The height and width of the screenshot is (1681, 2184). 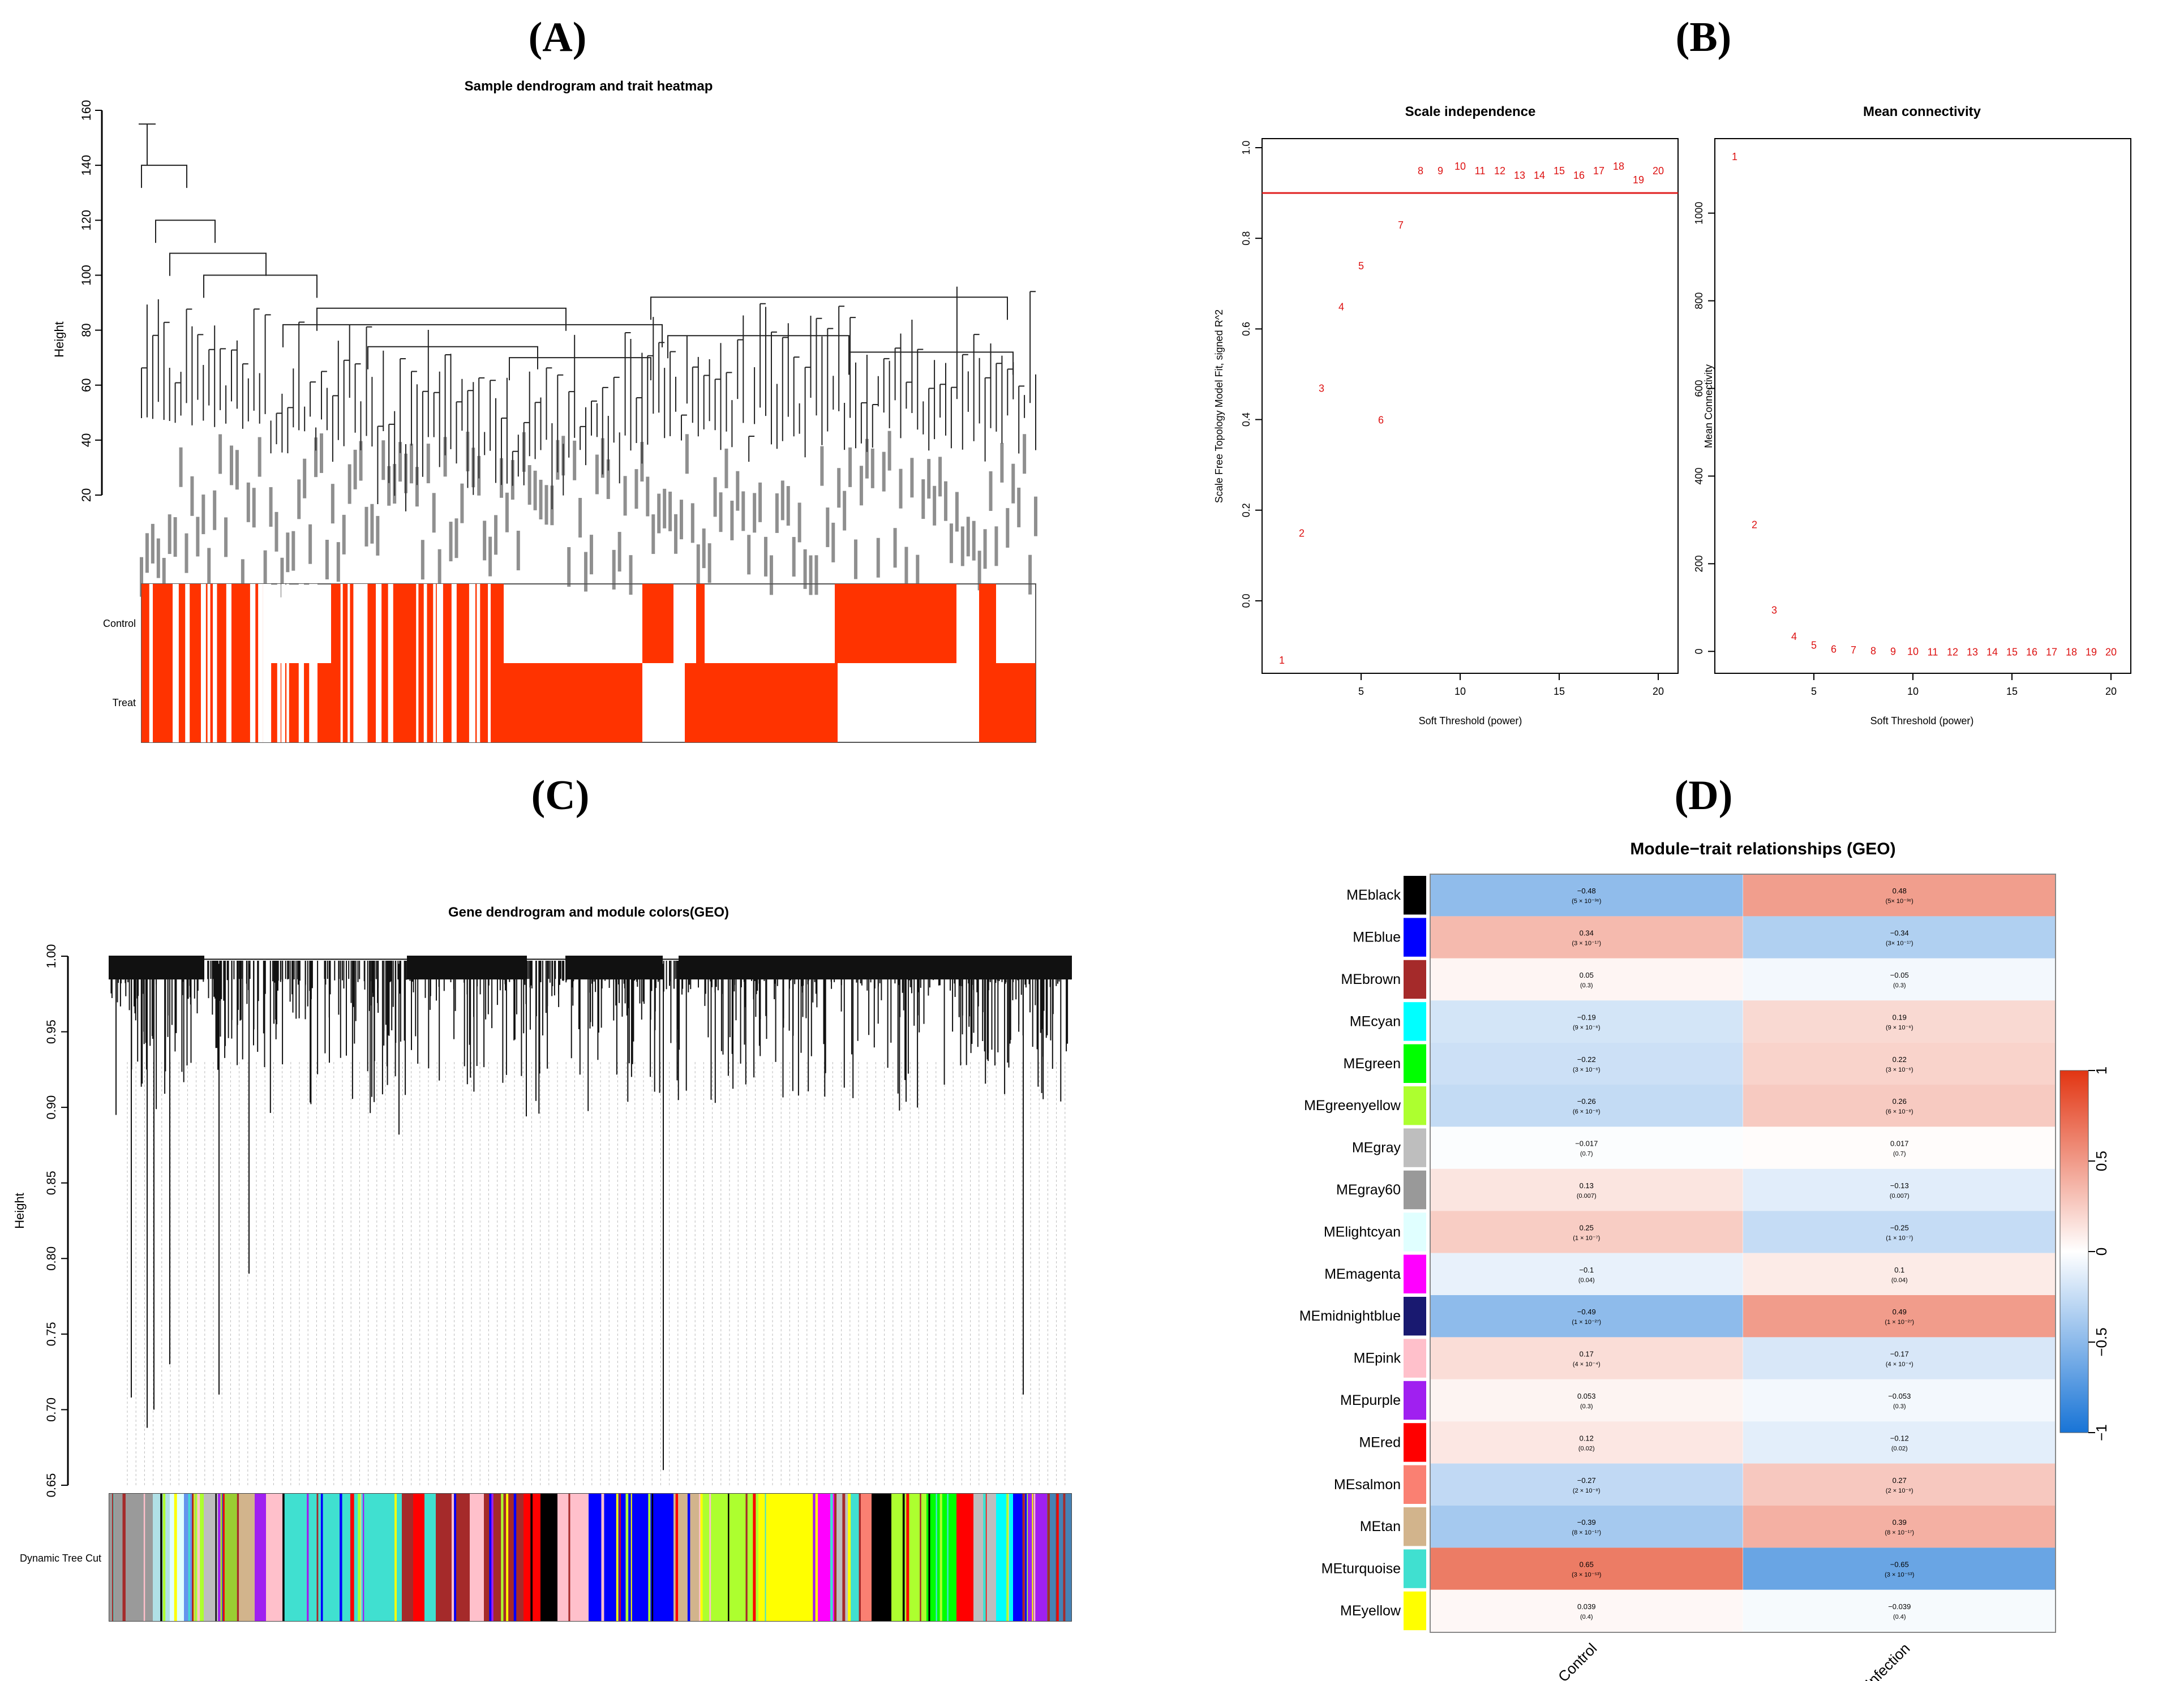 What do you see at coordinates (2012, 691) in the screenshot?
I see `b-right-xtick-label-2: 15` at bounding box center [2012, 691].